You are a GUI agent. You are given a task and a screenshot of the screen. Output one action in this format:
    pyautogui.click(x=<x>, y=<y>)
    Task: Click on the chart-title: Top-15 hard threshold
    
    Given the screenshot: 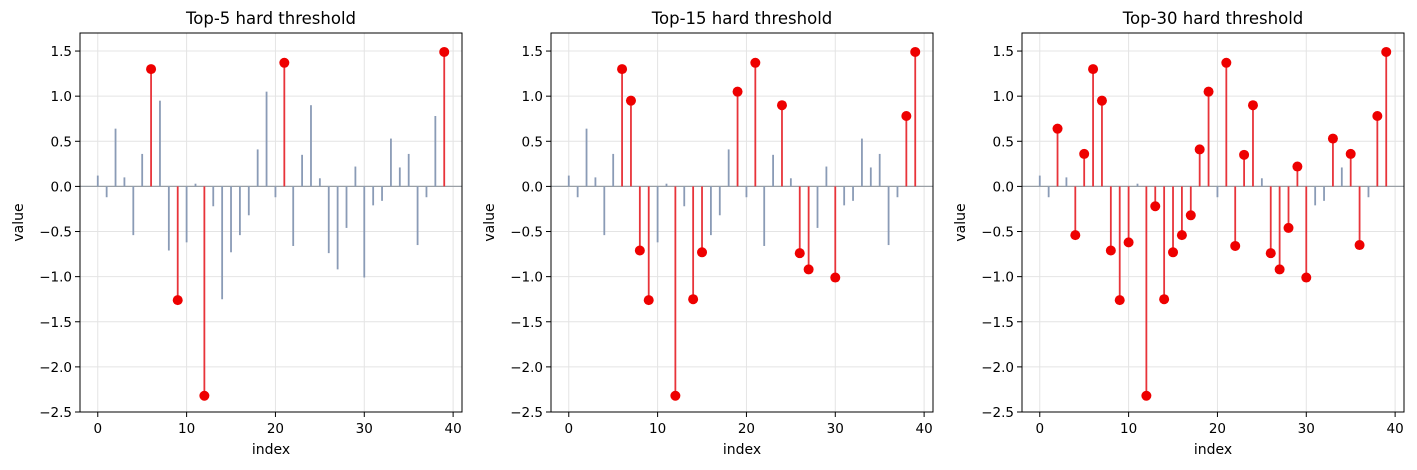 What is the action you would take?
    pyautogui.click(x=742, y=18)
    